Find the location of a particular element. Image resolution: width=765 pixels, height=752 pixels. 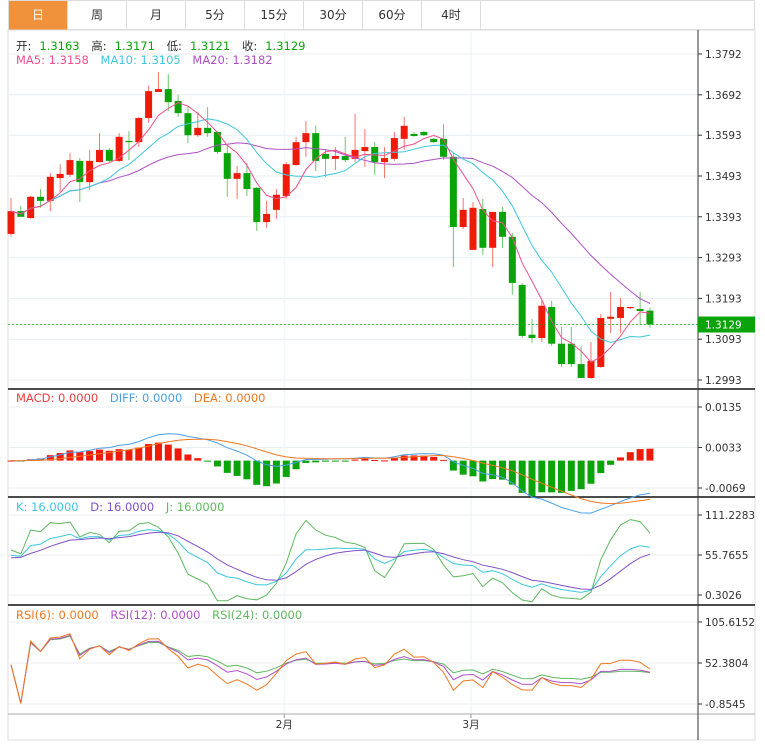

tab-4hour: 4时 is located at coordinates (451, 15).